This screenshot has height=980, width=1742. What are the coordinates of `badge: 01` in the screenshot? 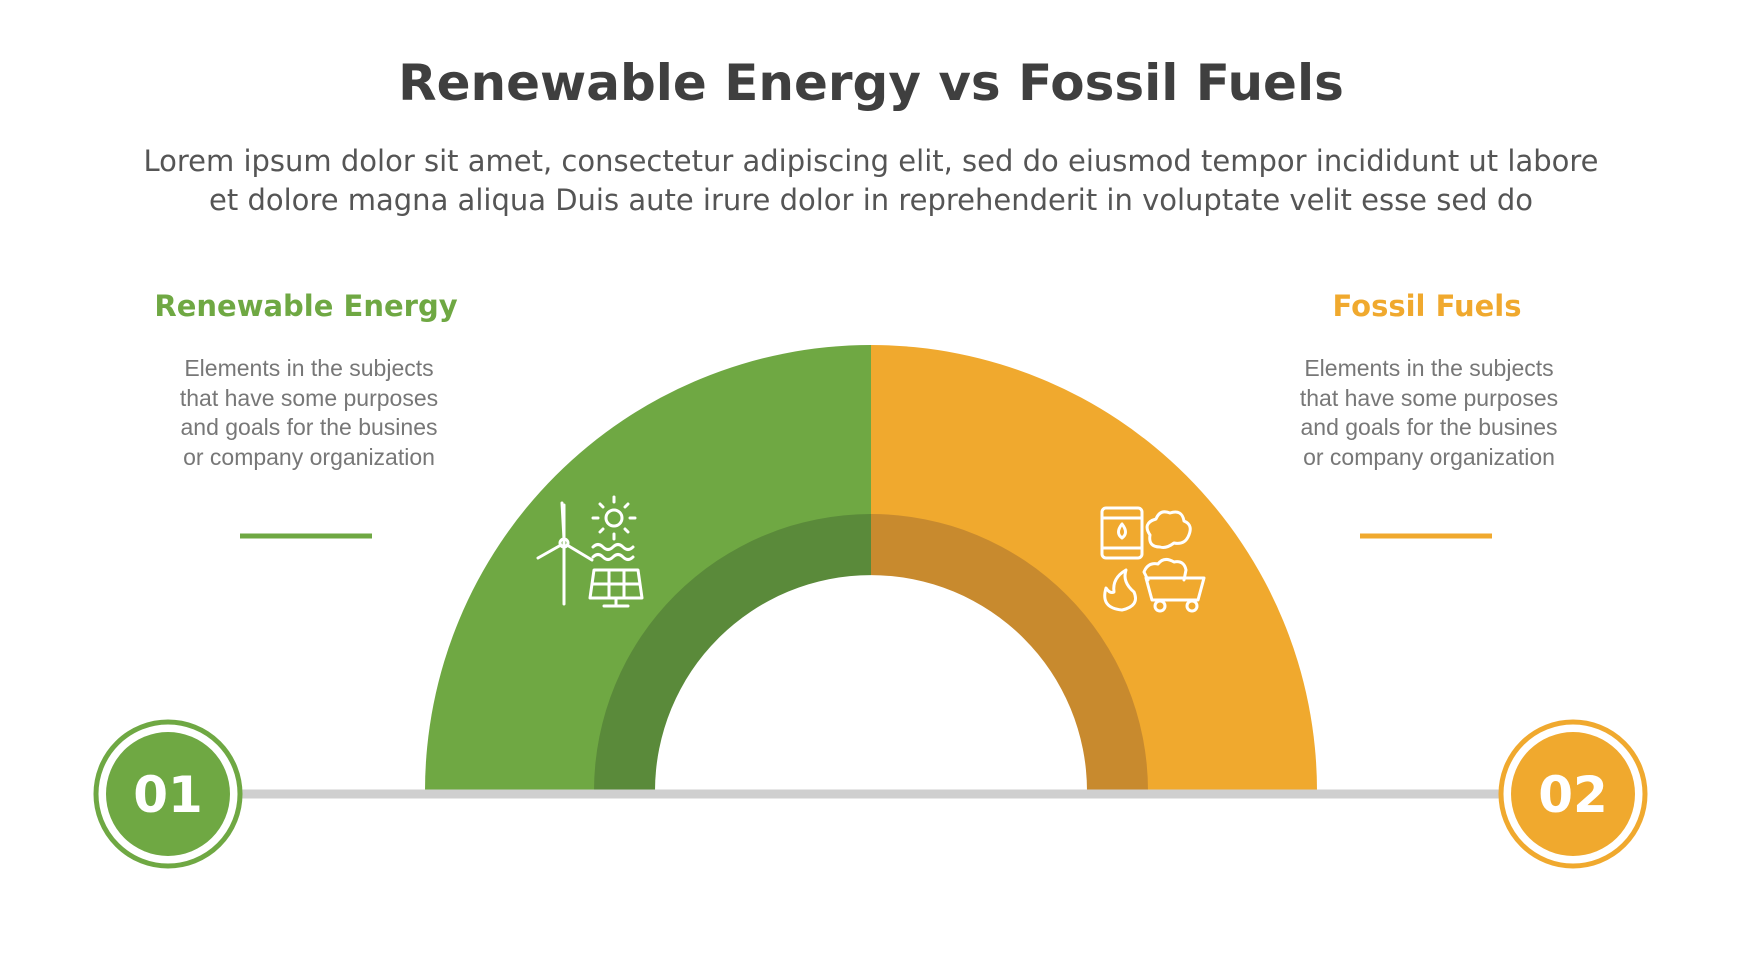 It's located at (168, 794).